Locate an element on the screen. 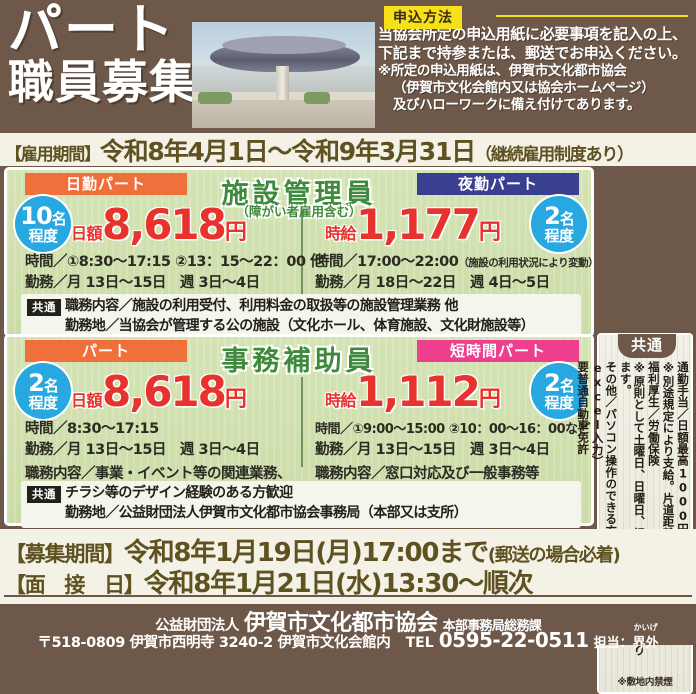 The width and height of the screenshot is (696, 694). headcount-badge-left: 10名 程度 is located at coordinates (43, 224).